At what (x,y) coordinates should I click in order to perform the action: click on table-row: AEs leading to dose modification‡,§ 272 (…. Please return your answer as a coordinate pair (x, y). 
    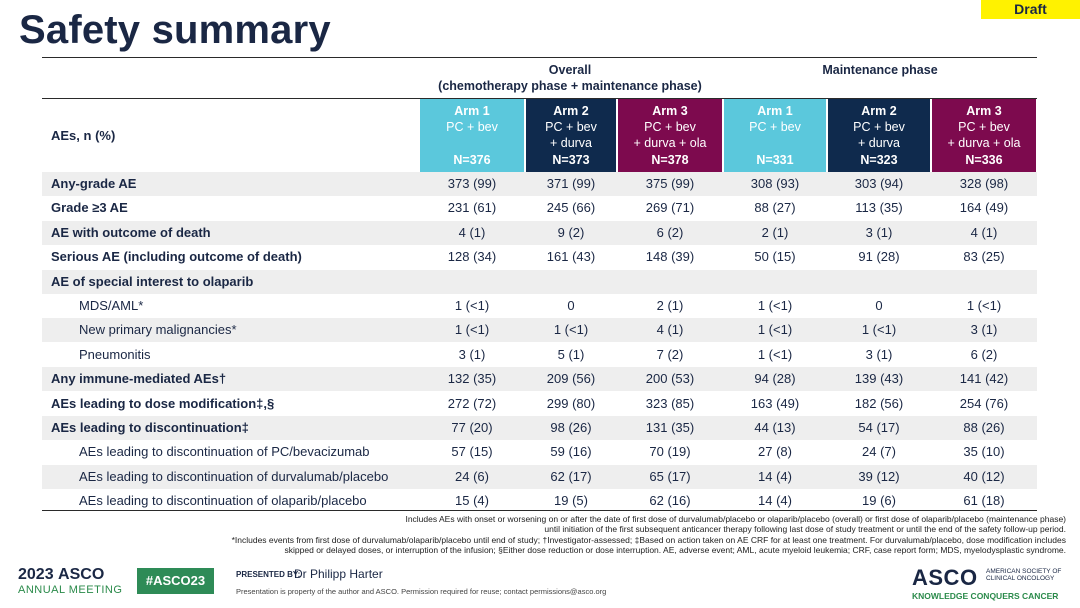
    Looking at the image, I should click on (539, 404).